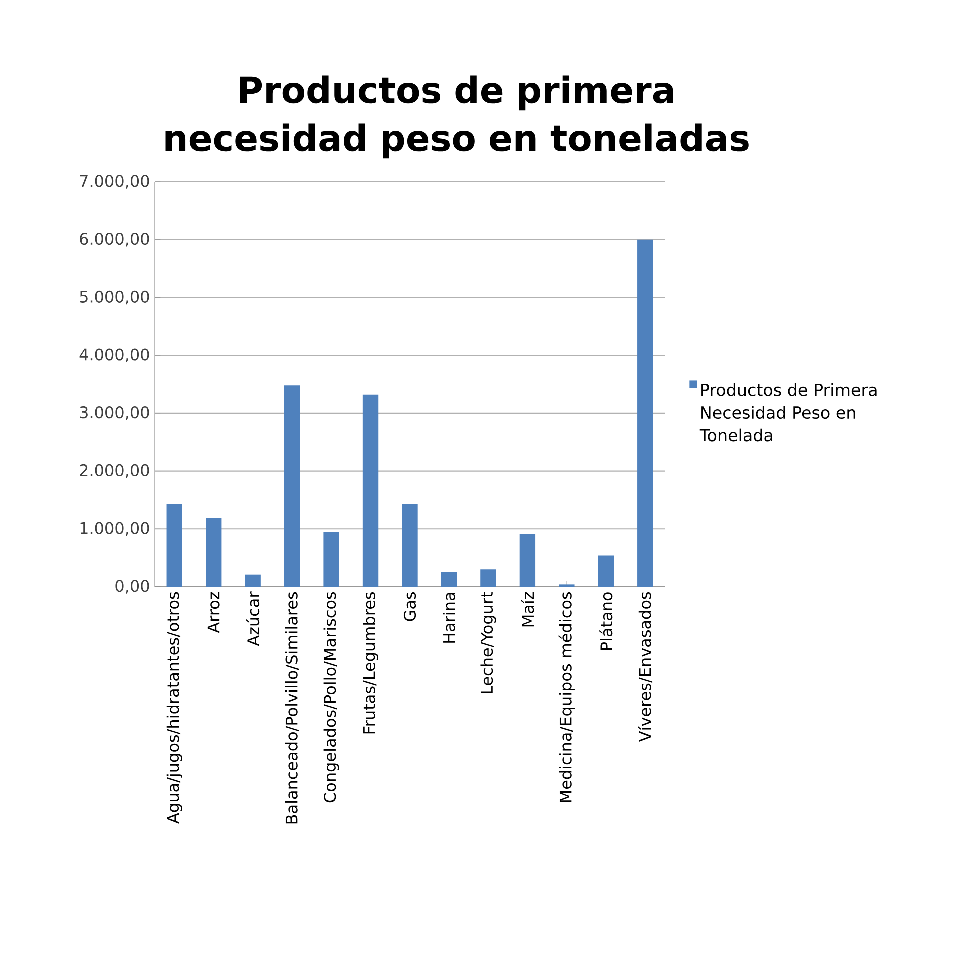 The image size is (976, 958). What do you see at coordinates (410, 607) in the screenshot?
I see `x-tick-label: Gas` at bounding box center [410, 607].